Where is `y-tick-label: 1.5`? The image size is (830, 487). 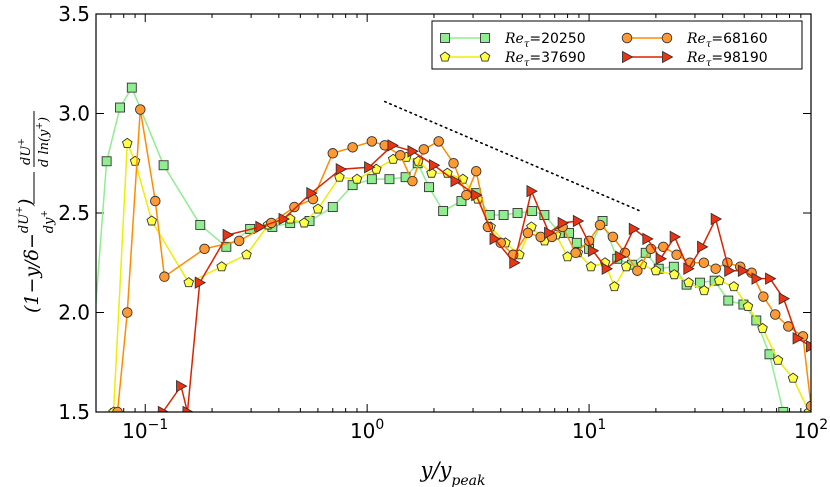
y-tick-label: 1.5 is located at coordinates (74, 412).